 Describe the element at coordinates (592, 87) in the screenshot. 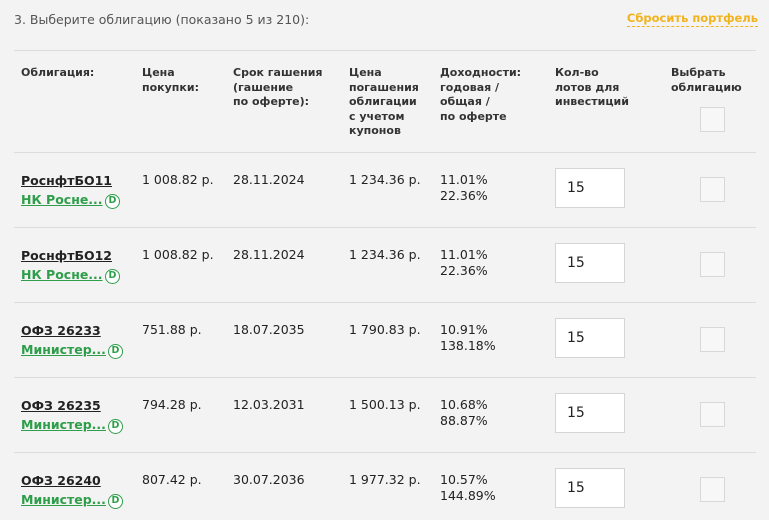

I see `column-header-lots: Кол-во лотов для инвестиций` at that location.